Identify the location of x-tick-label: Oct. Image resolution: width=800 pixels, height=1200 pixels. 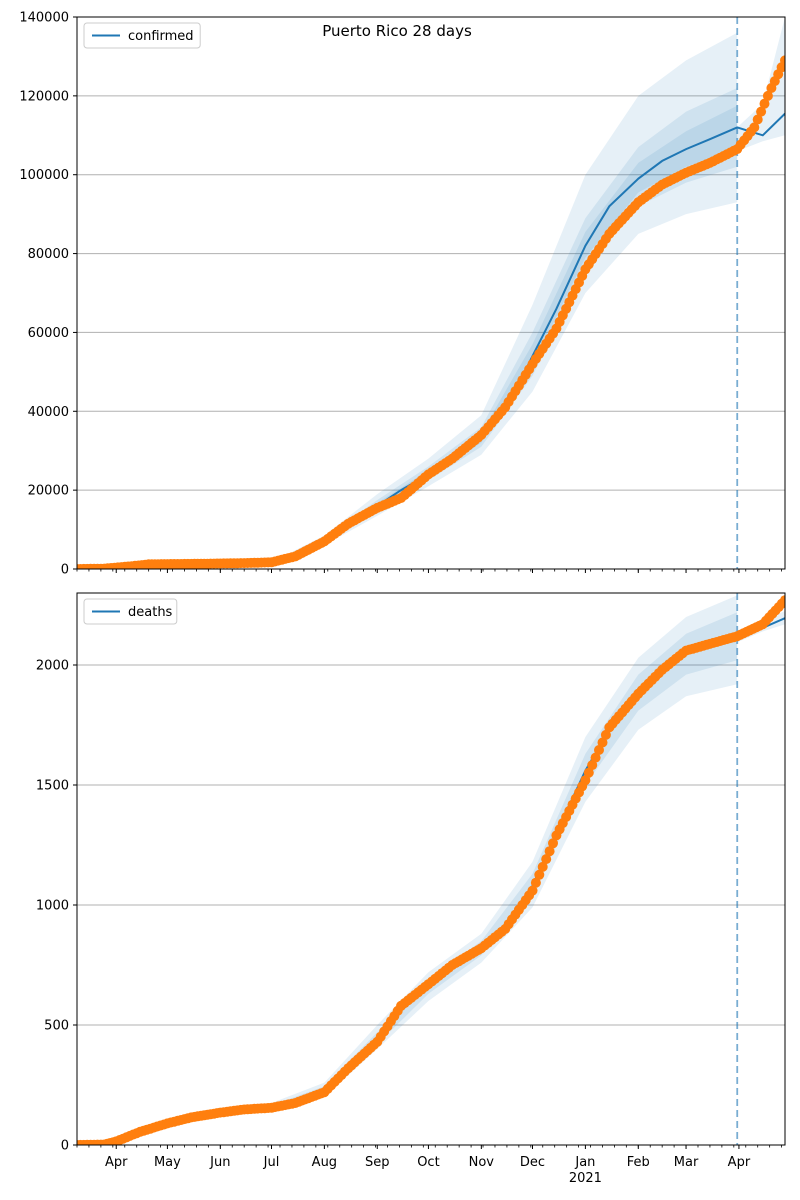
(428, 1162).